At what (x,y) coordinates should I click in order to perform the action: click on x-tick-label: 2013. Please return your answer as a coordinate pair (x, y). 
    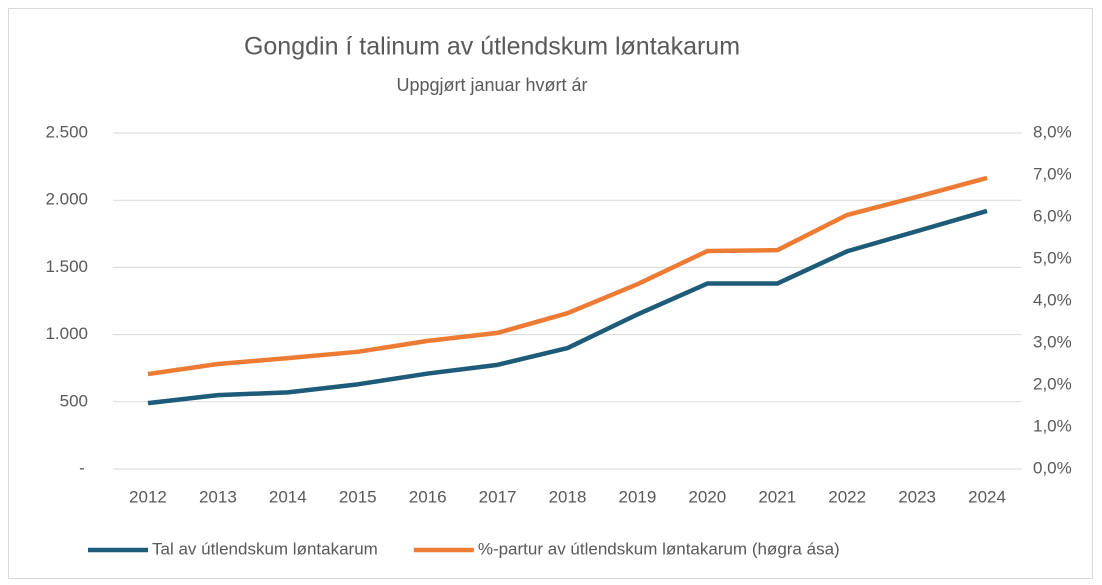
    Looking at the image, I should click on (218, 496).